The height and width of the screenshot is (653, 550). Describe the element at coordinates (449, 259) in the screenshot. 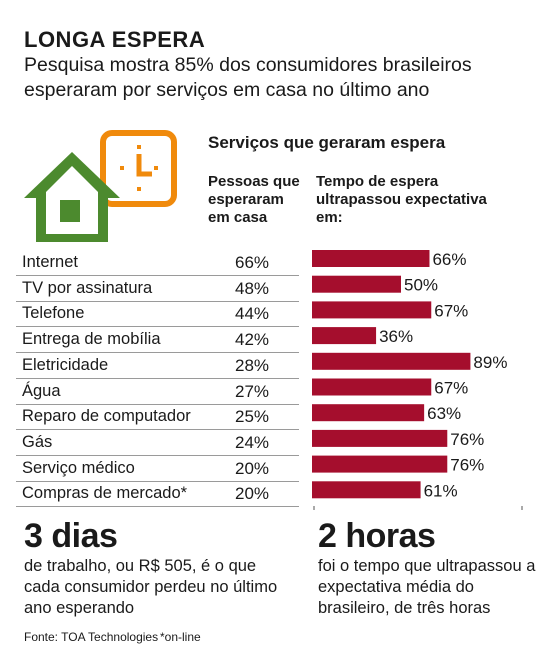

I see `exceeded-bar-label: 66%` at that location.